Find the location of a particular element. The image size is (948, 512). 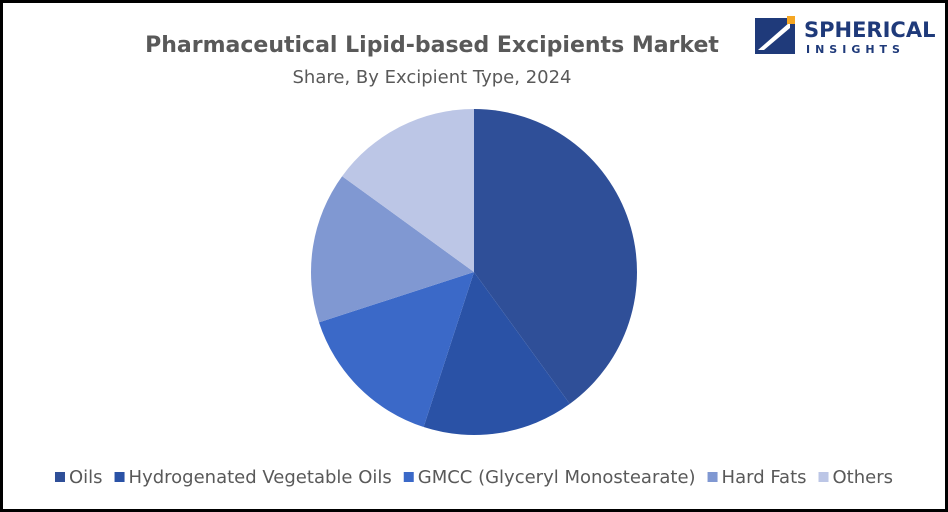

logo-text: SPHERICAL is located at coordinates (869, 30).